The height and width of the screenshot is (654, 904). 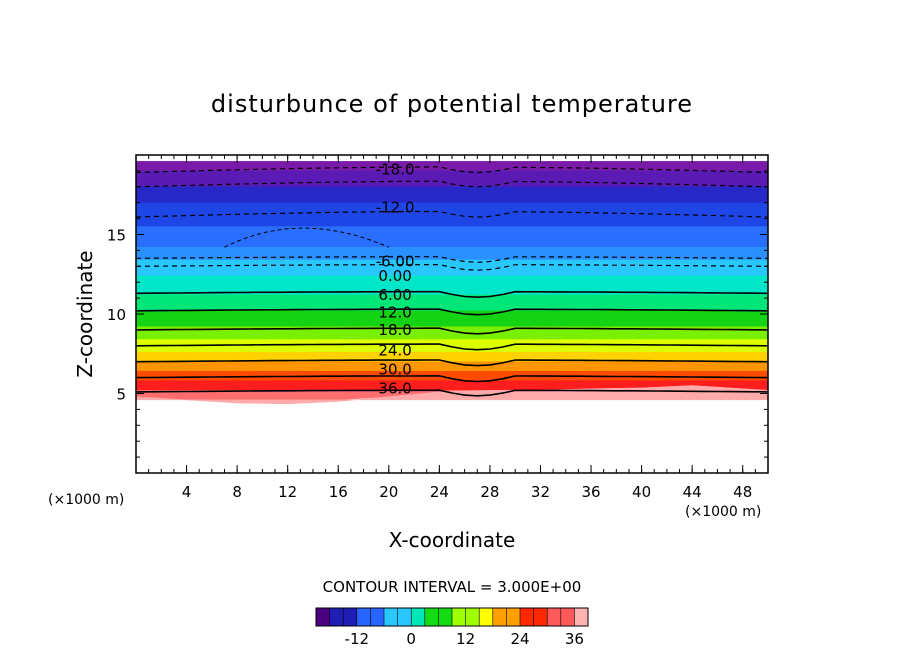 What do you see at coordinates (116, 315) in the screenshot?
I see `y-tick-label: 10` at bounding box center [116, 315].